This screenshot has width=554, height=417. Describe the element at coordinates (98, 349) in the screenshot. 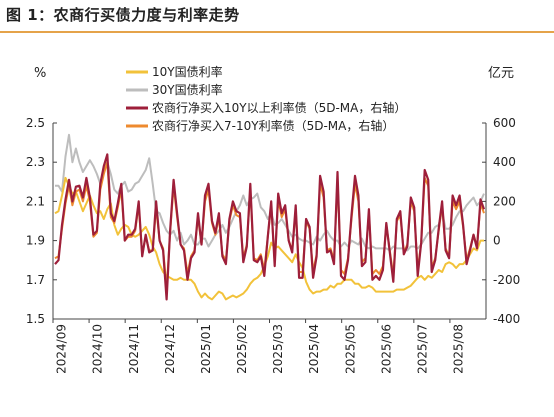

I see `x-tick-label: 2024/10` at that location.